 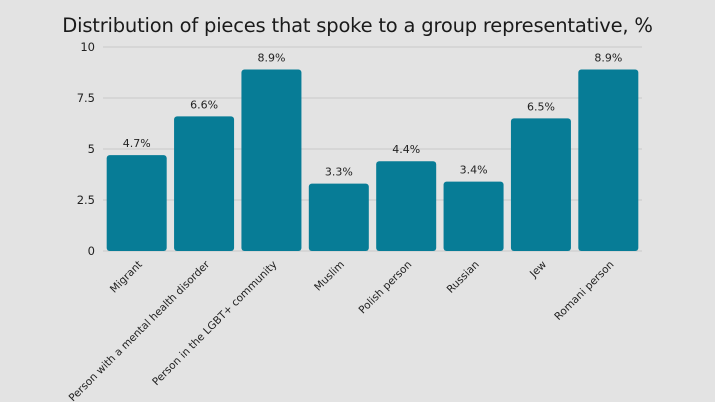 I want to click on data-label: 6.6%, so click(x=204, y=104).